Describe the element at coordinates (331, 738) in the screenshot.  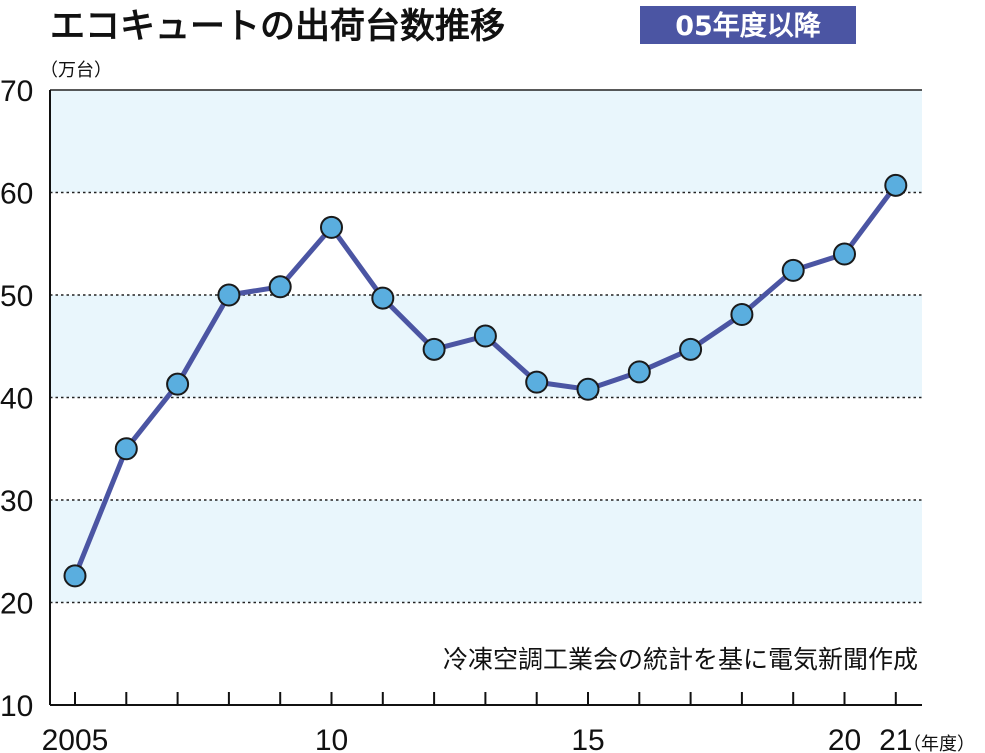
I see `x-tick-label: 10` at that location.